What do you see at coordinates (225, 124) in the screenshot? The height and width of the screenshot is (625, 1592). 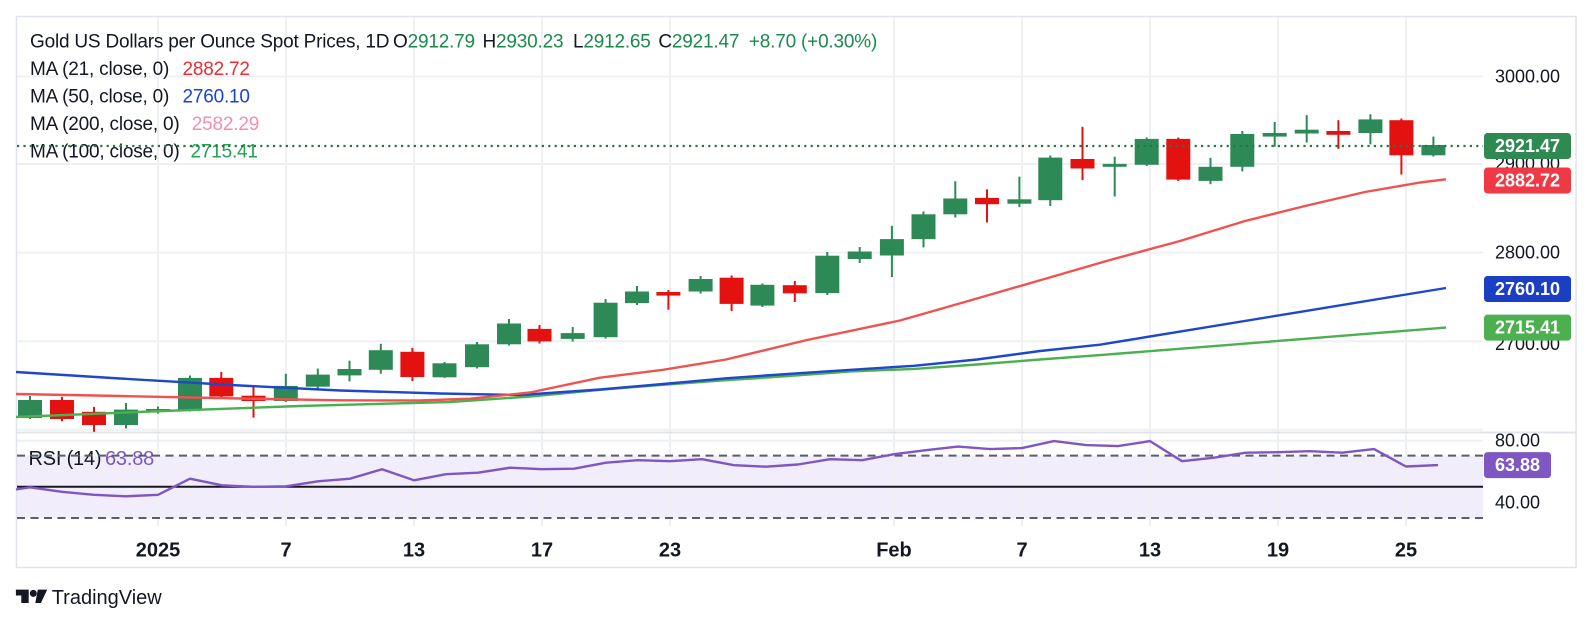 I see `svg-text: 2582.29` at bounding box center [225, 124].